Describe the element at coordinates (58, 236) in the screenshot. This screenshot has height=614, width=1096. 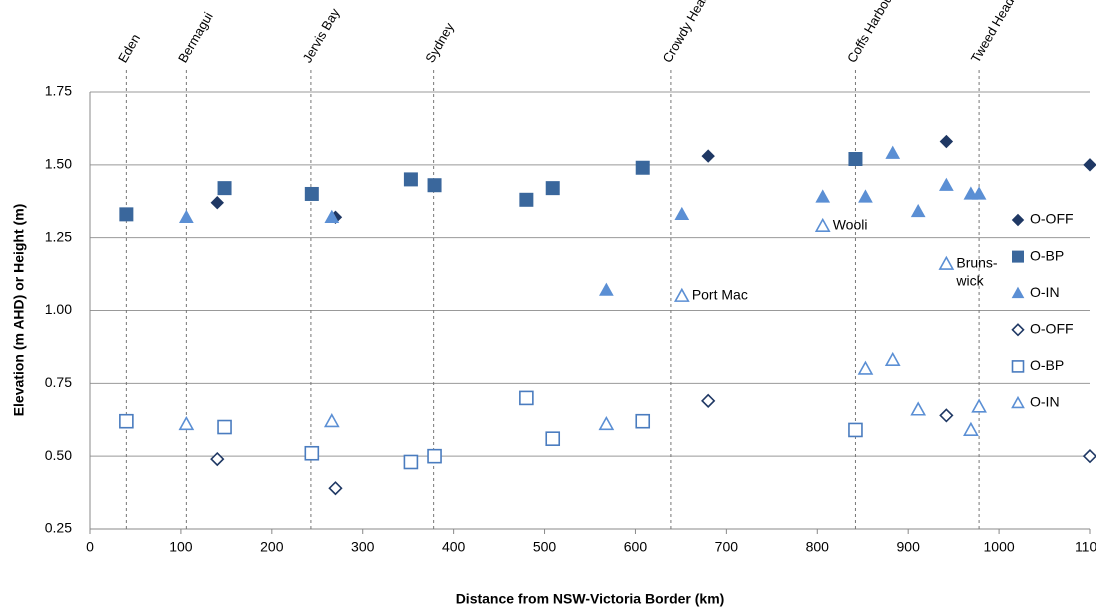
I see `y-tick-label: 1.25` at that location.